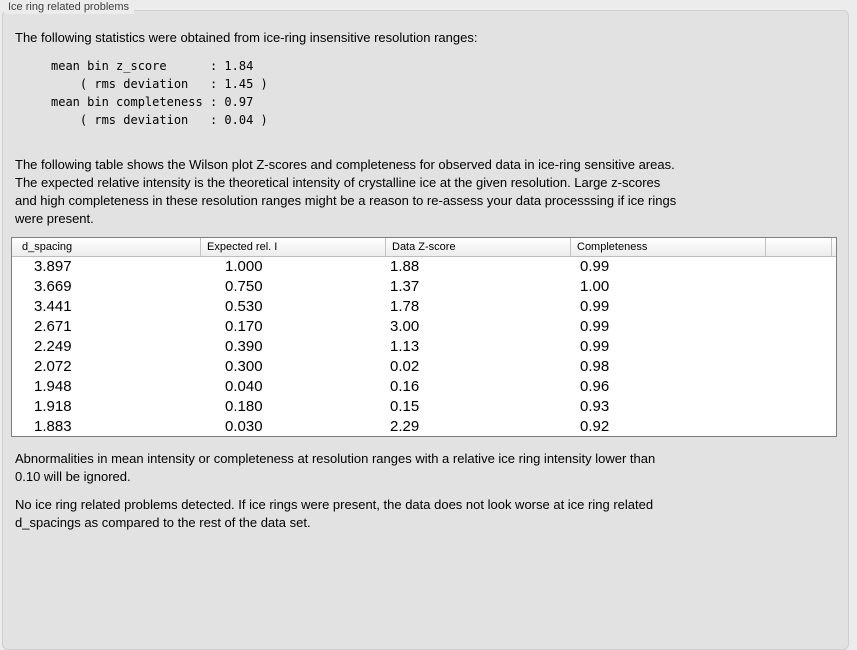 Image resolution: width=857 pixels, height=650 pixels. What do you see at coordinates (405, 406) in the screenshot?
I see `table-cell: 0.15` at bounding box center [405, 406].